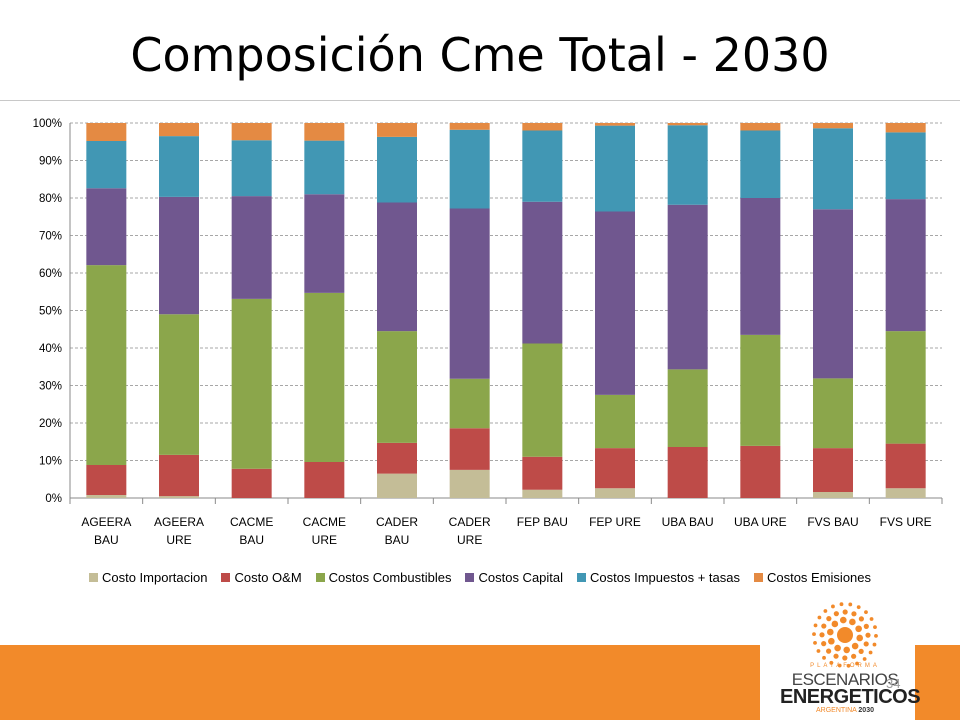 The height and width of the screenshot is (720, 960). What do you see at coordinates (845, 679) in the screenshot?
I see `logo-escenarios: ESCENARIOS` at bounding box center [845, 679].